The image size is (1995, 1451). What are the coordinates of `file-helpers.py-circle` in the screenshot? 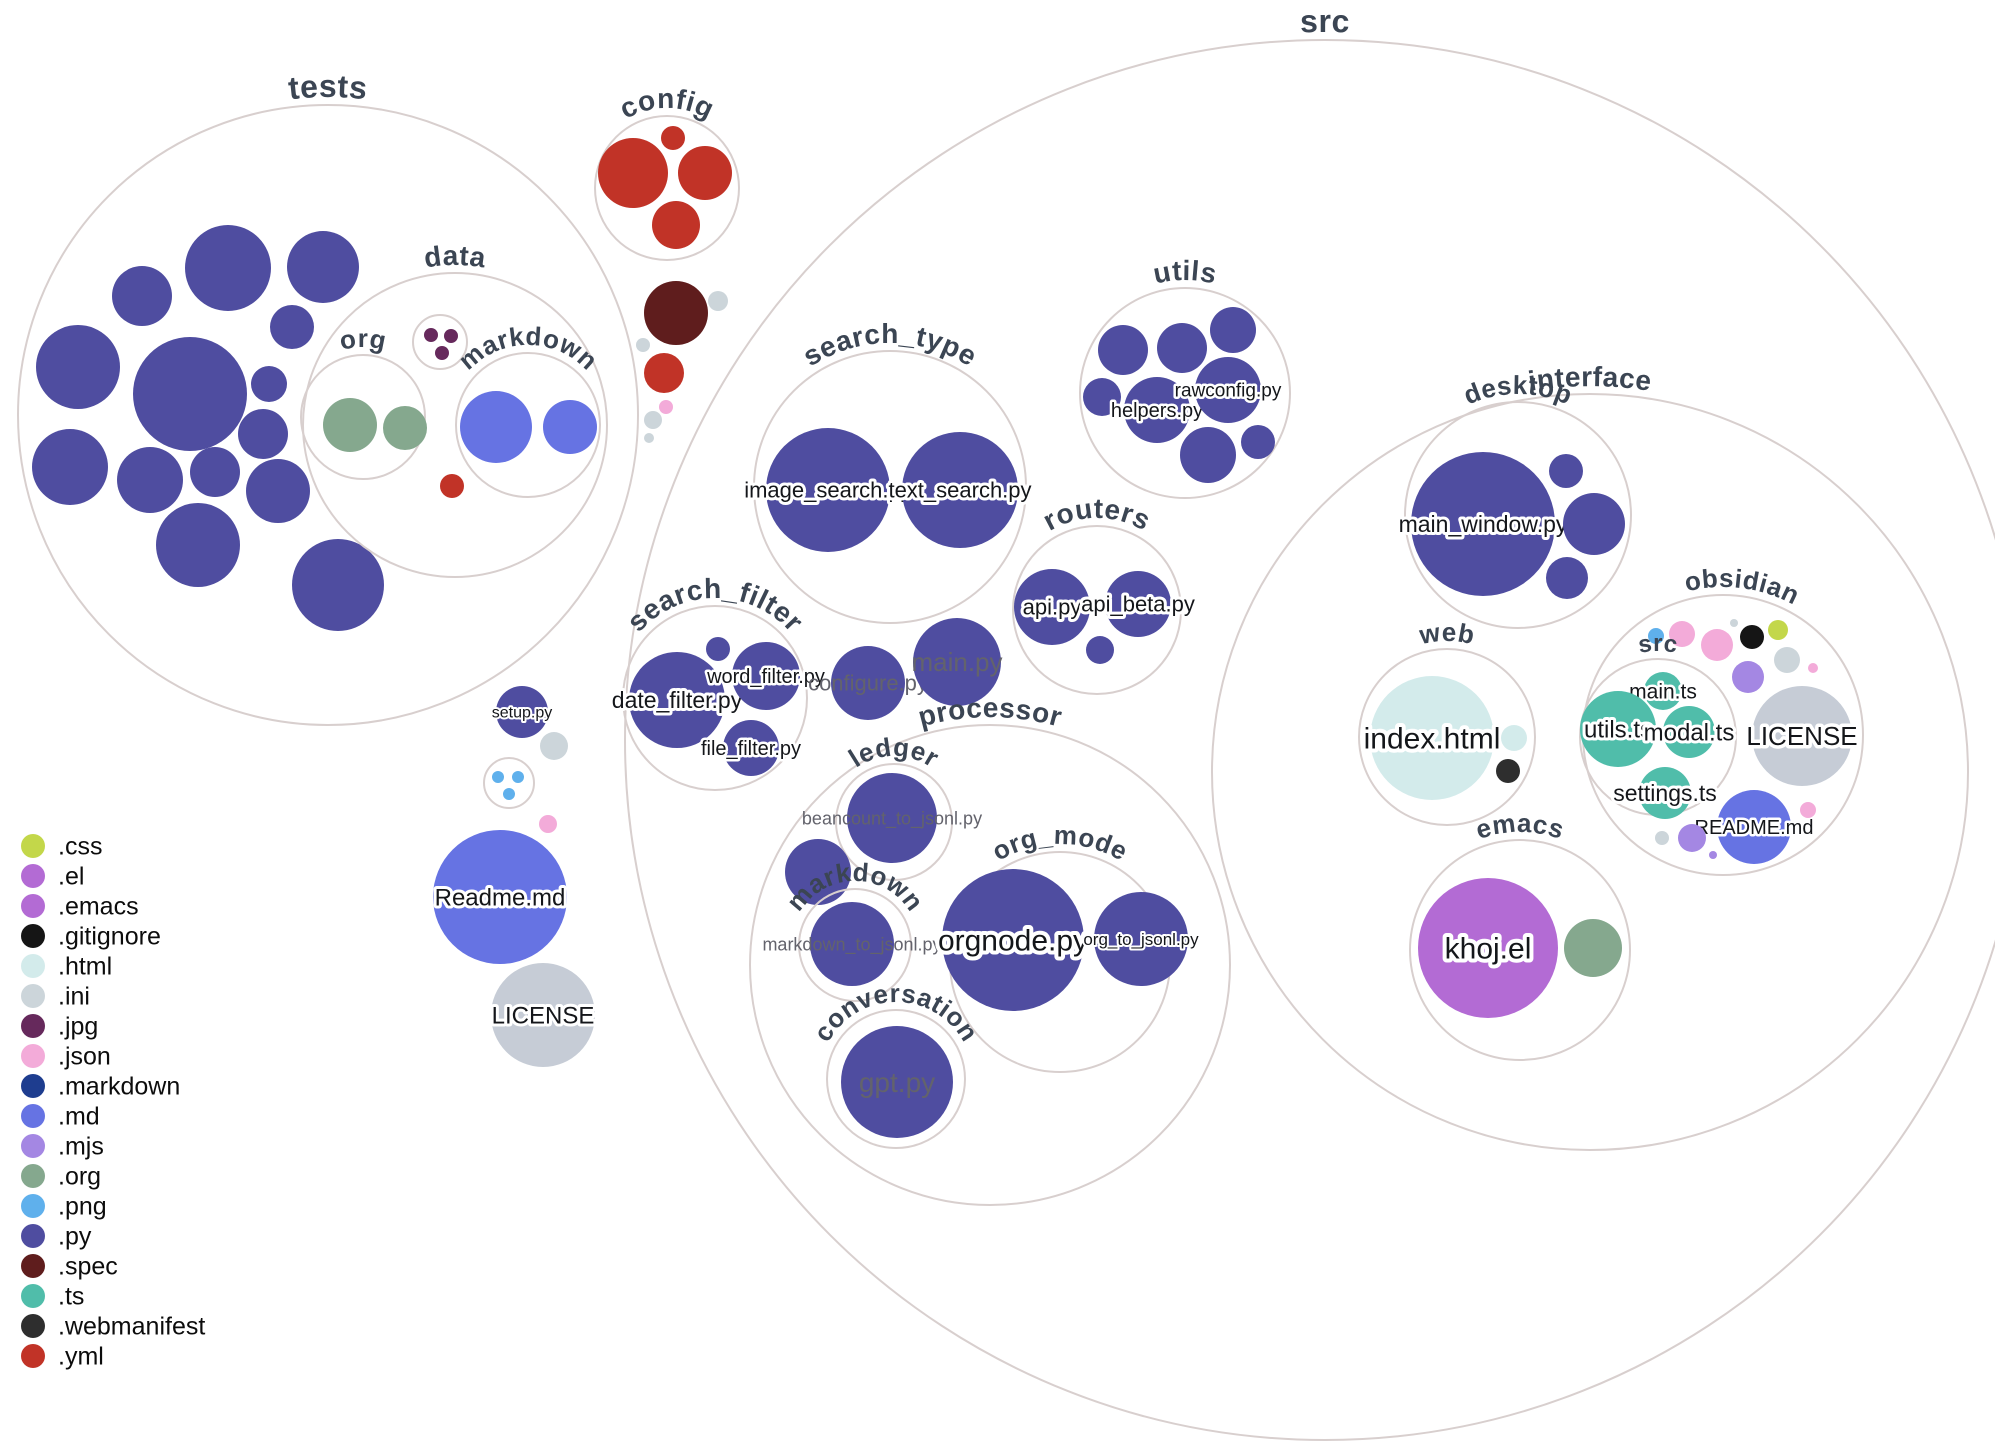 It's located at (1157, 410).